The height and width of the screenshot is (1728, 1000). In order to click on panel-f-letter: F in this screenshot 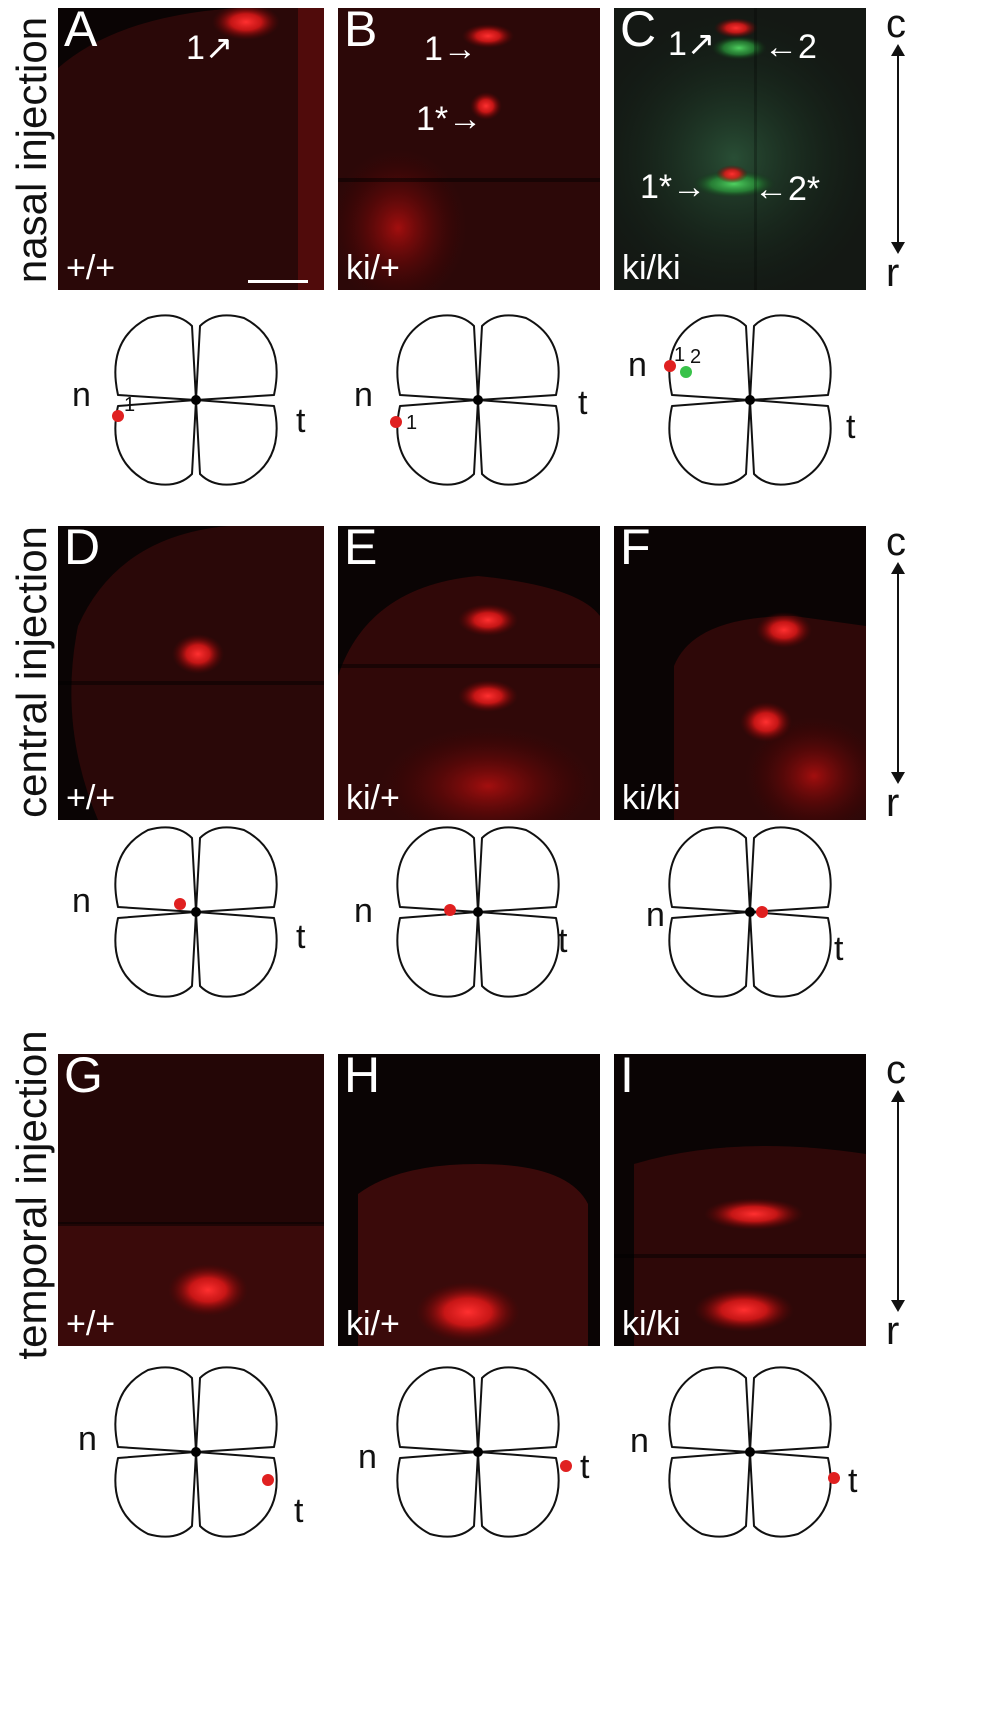, I will do `click(635, 550)`.